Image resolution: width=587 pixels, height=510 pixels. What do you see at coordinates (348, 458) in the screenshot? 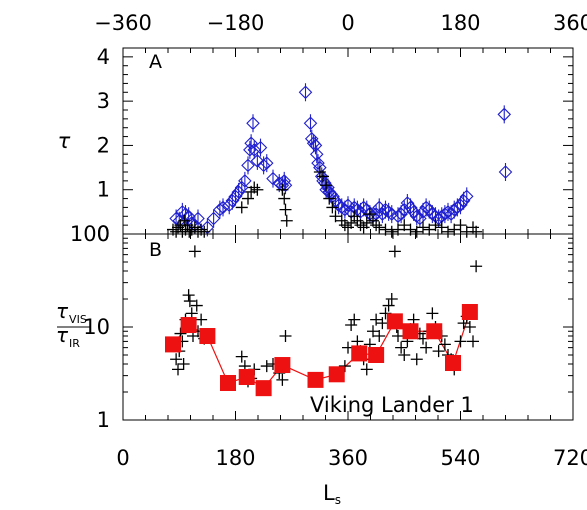
I see `panel-b-x-tick-label: 360` at bounding box center [348, 458].